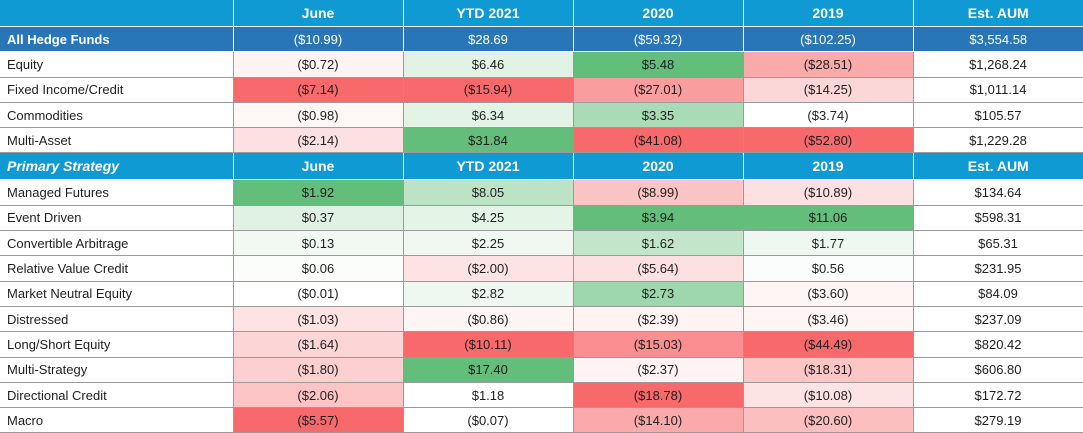 The width and height of the screenshot is (1083, 433). Describe the element at coordinates (541, 64) in the screenshot. I see `asset-class-row: Equity ($0.72) $6.46 $5.48 ($28.51) $1,268.24` at that location.